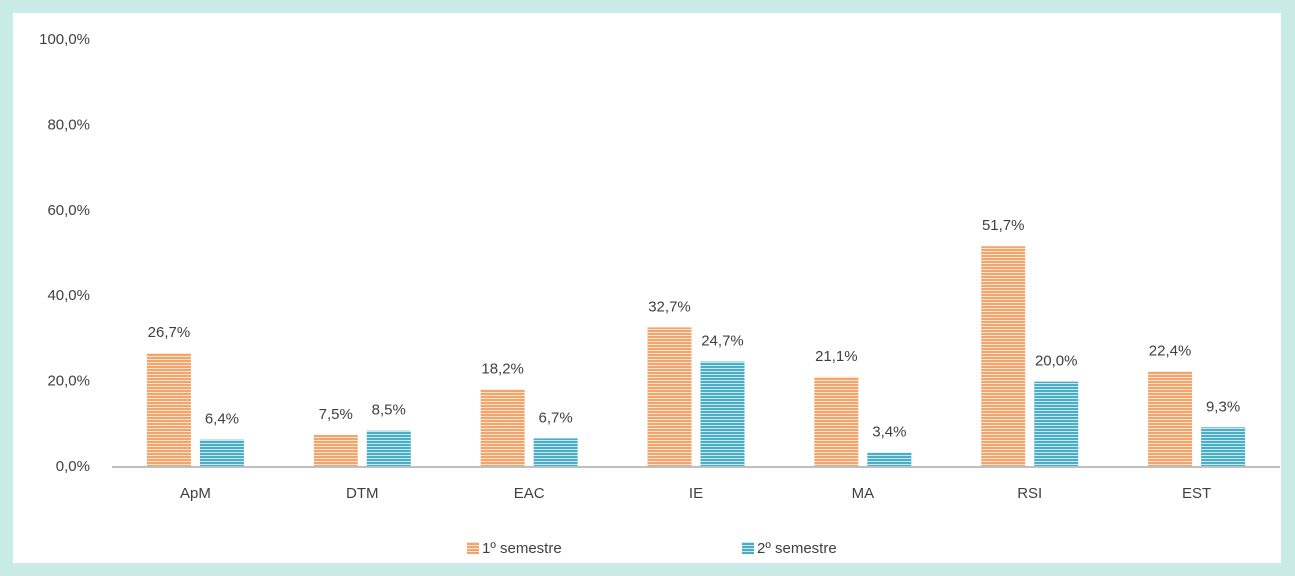 This screenshot has height=576, width=1295. What do you see at coordinates (797, 548) in the screenshot?
I see `legend-label: 2º semestre` at bounding box center [797, 548].